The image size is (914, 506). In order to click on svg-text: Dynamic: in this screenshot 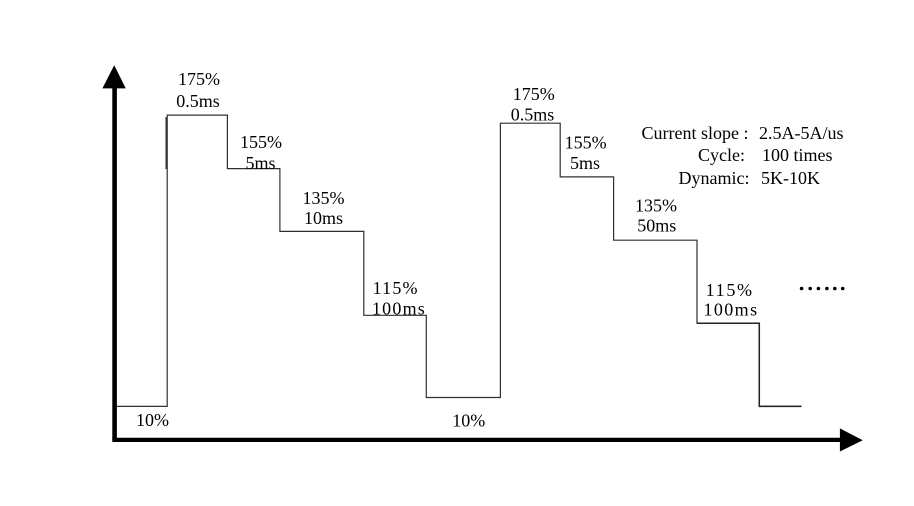, I will do `click(714, 178)`.